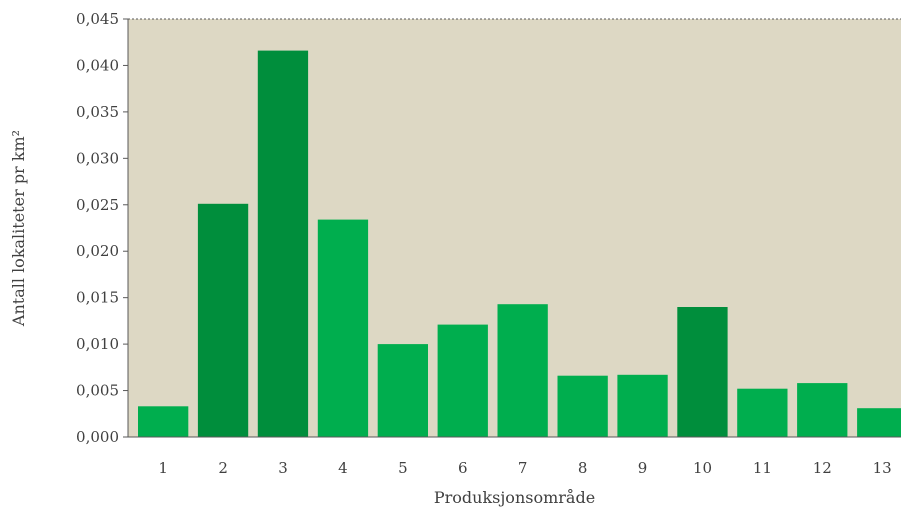 The image size is (901, 513). I want to click on y-tick-label: 0,005, so click(97, 391).